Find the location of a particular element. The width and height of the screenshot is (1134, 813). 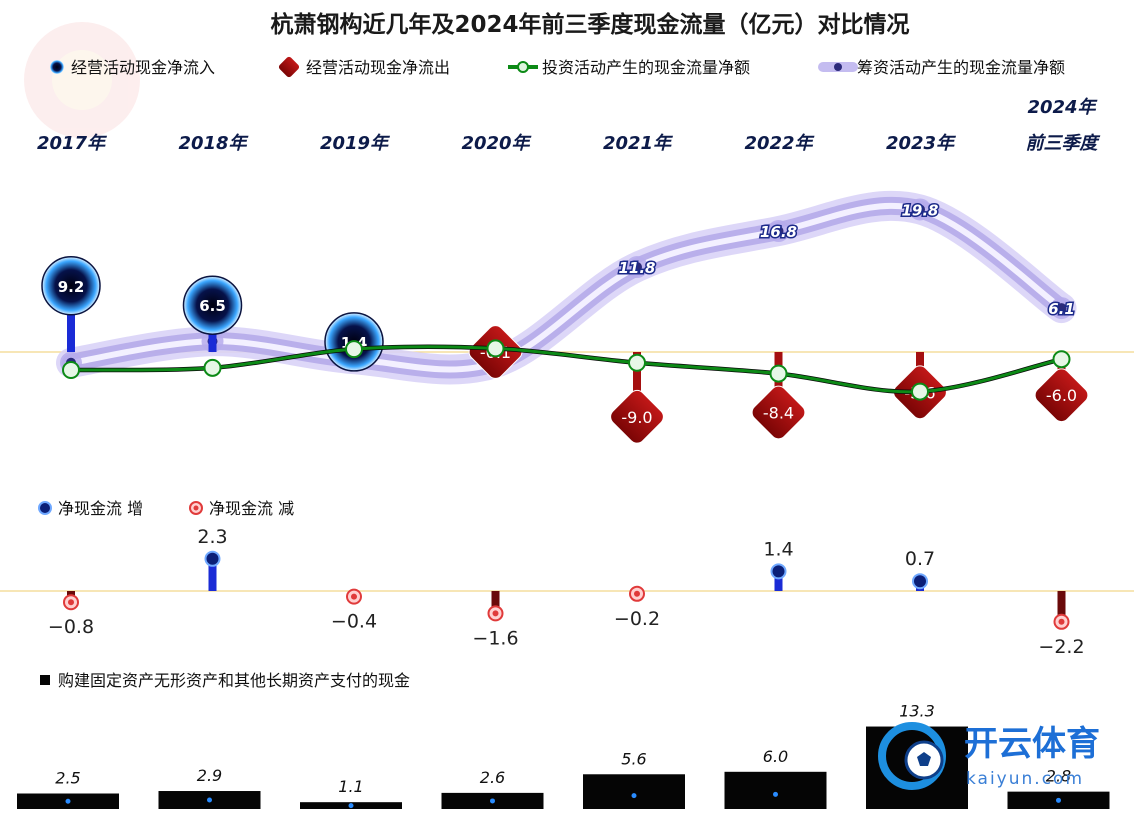

football-patch-icon is located at coordinates (924, 759).